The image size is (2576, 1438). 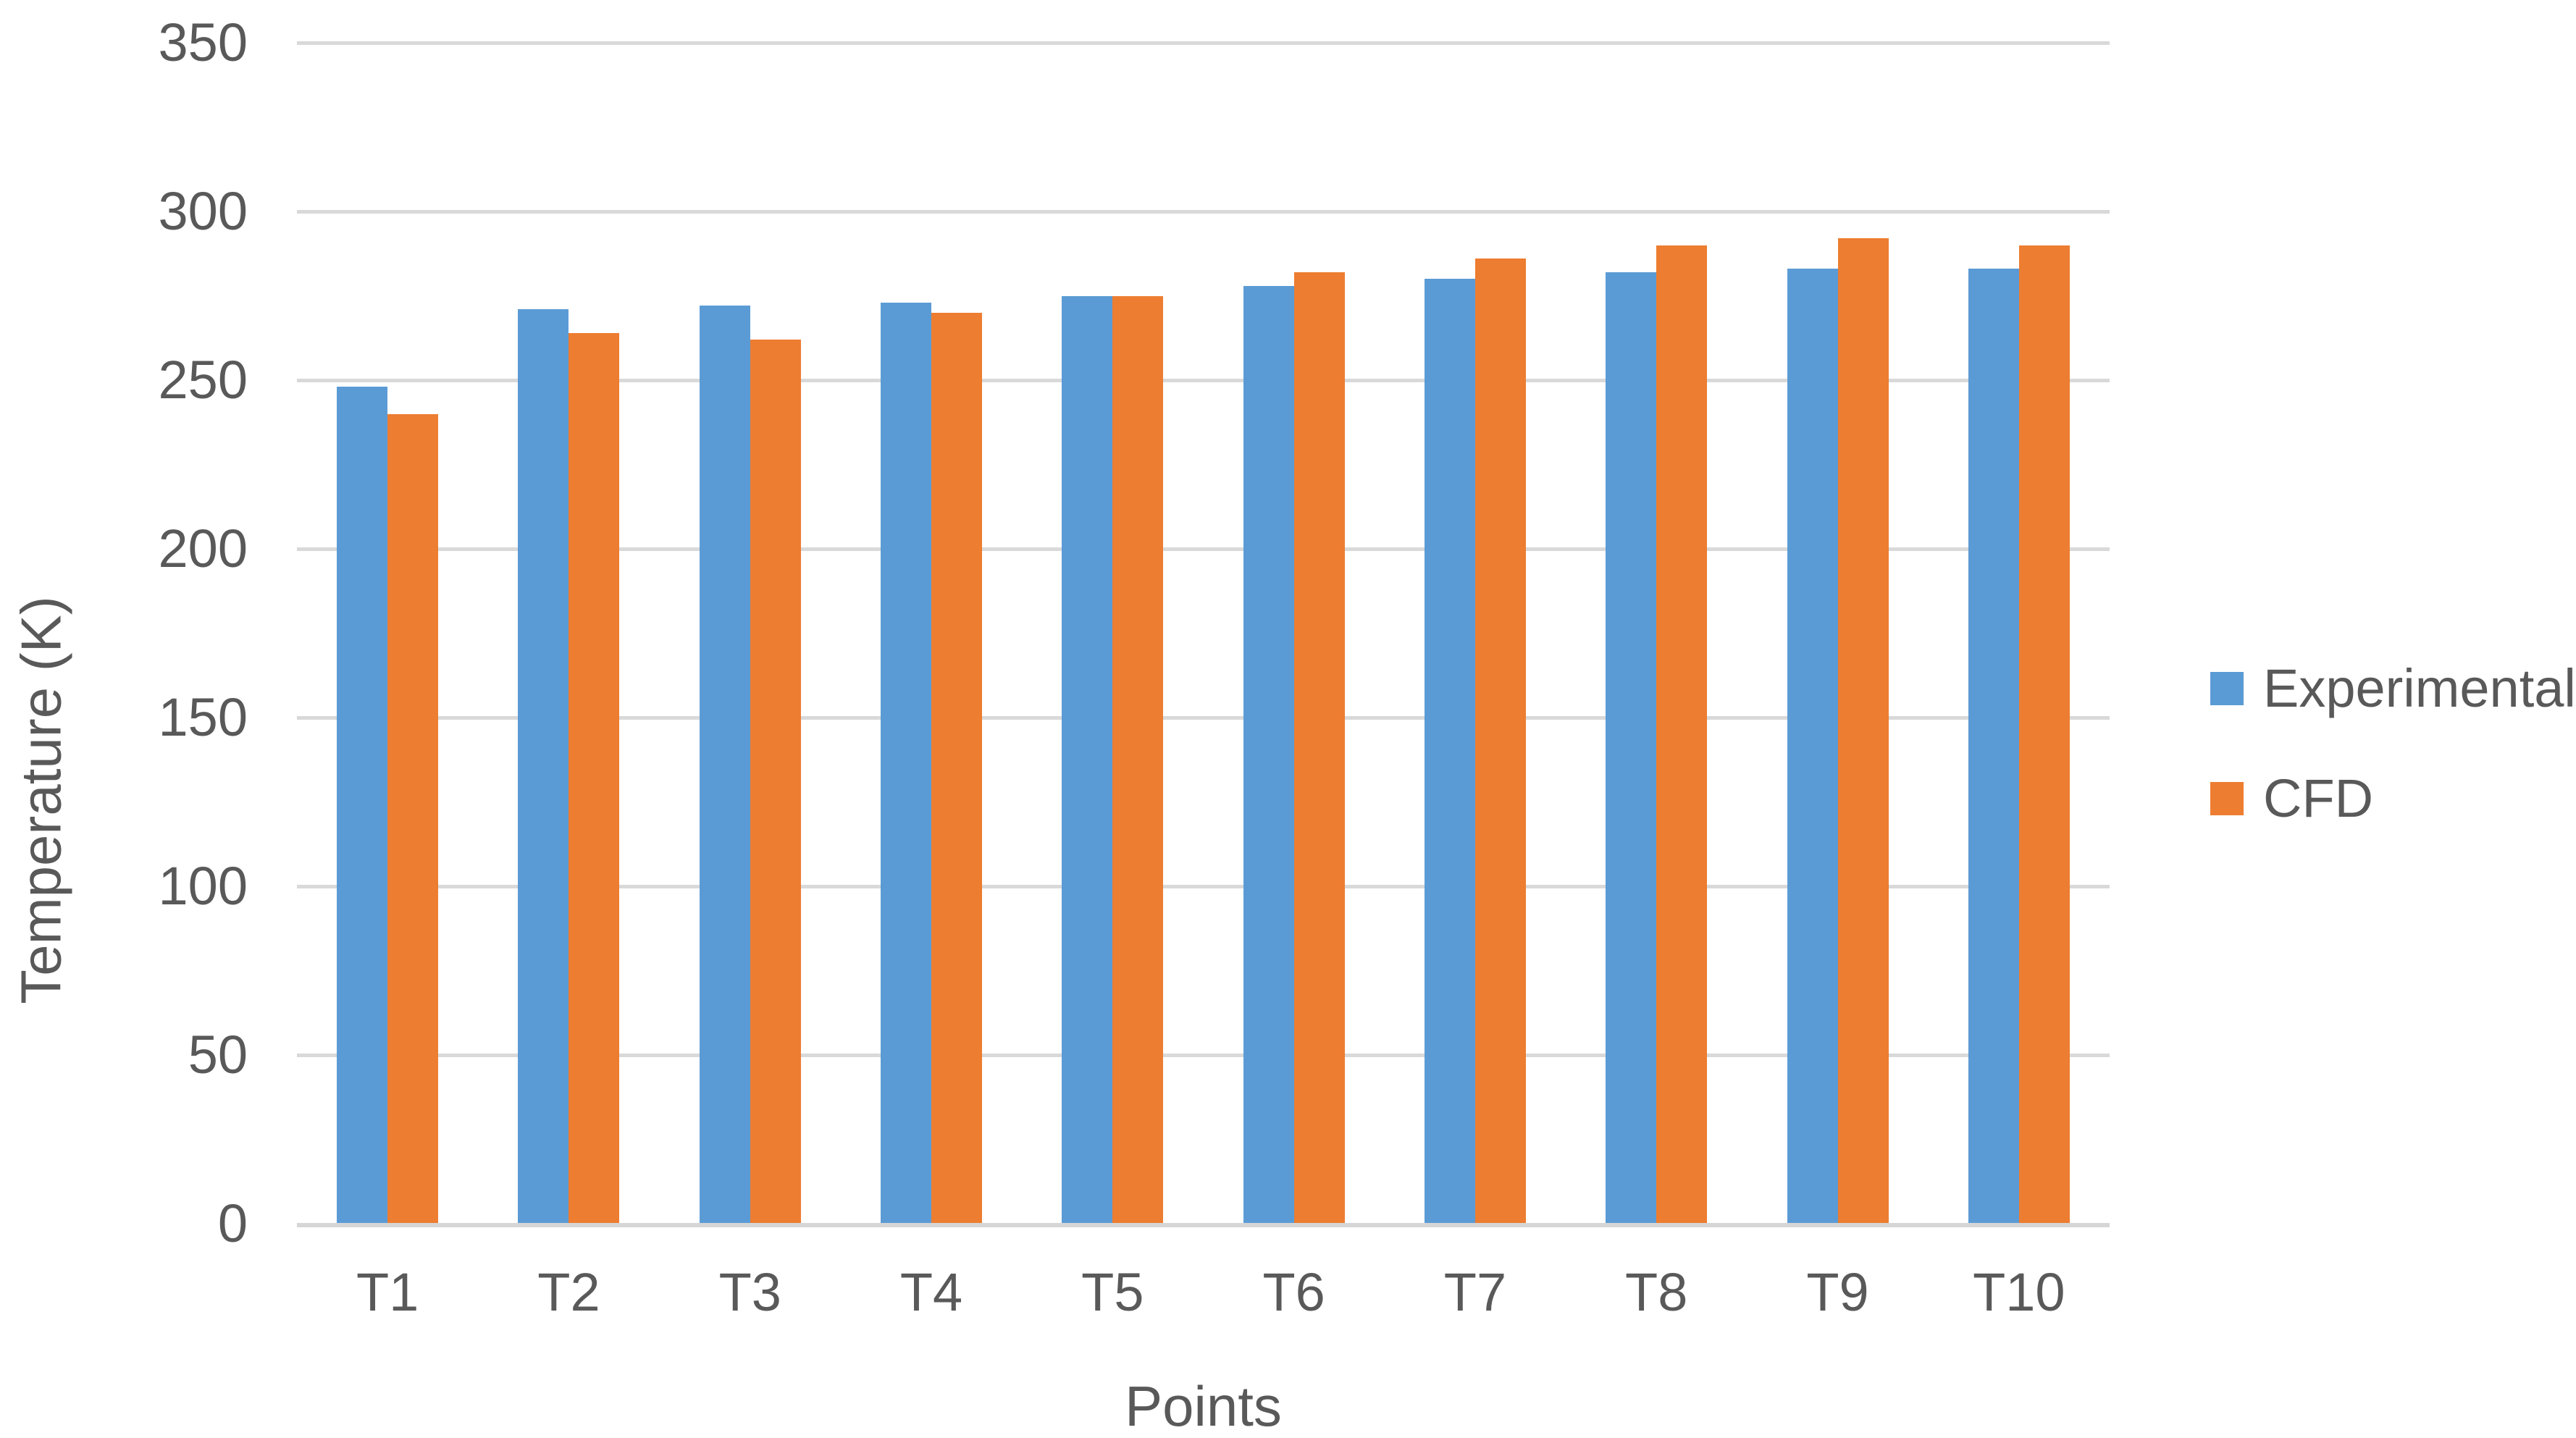 I want to click on category-group-t3: T3, so click(x=750, y=681).